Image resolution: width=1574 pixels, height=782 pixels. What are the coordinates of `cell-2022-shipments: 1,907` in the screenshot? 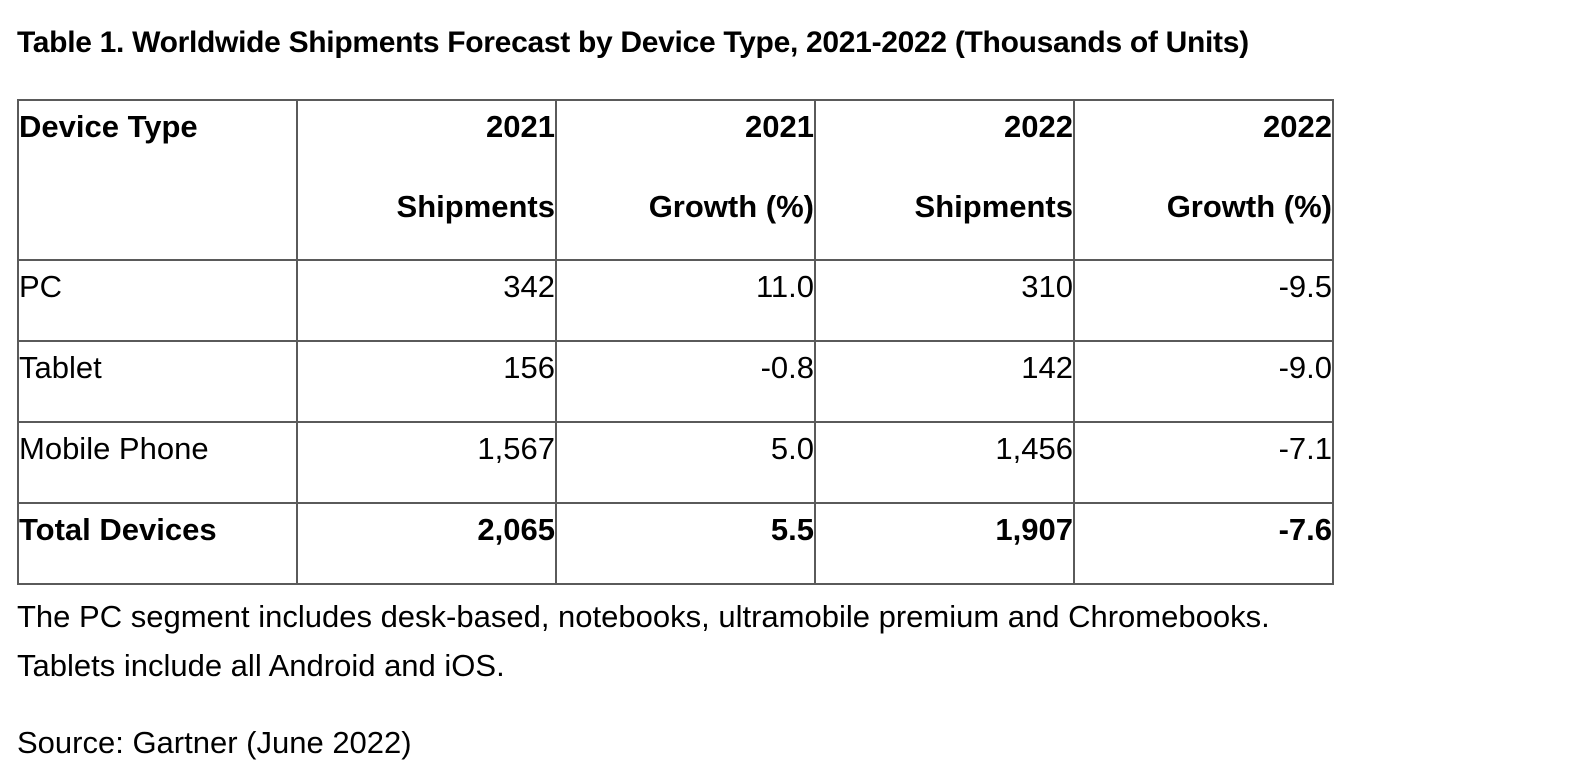 It's located at (944, 543).